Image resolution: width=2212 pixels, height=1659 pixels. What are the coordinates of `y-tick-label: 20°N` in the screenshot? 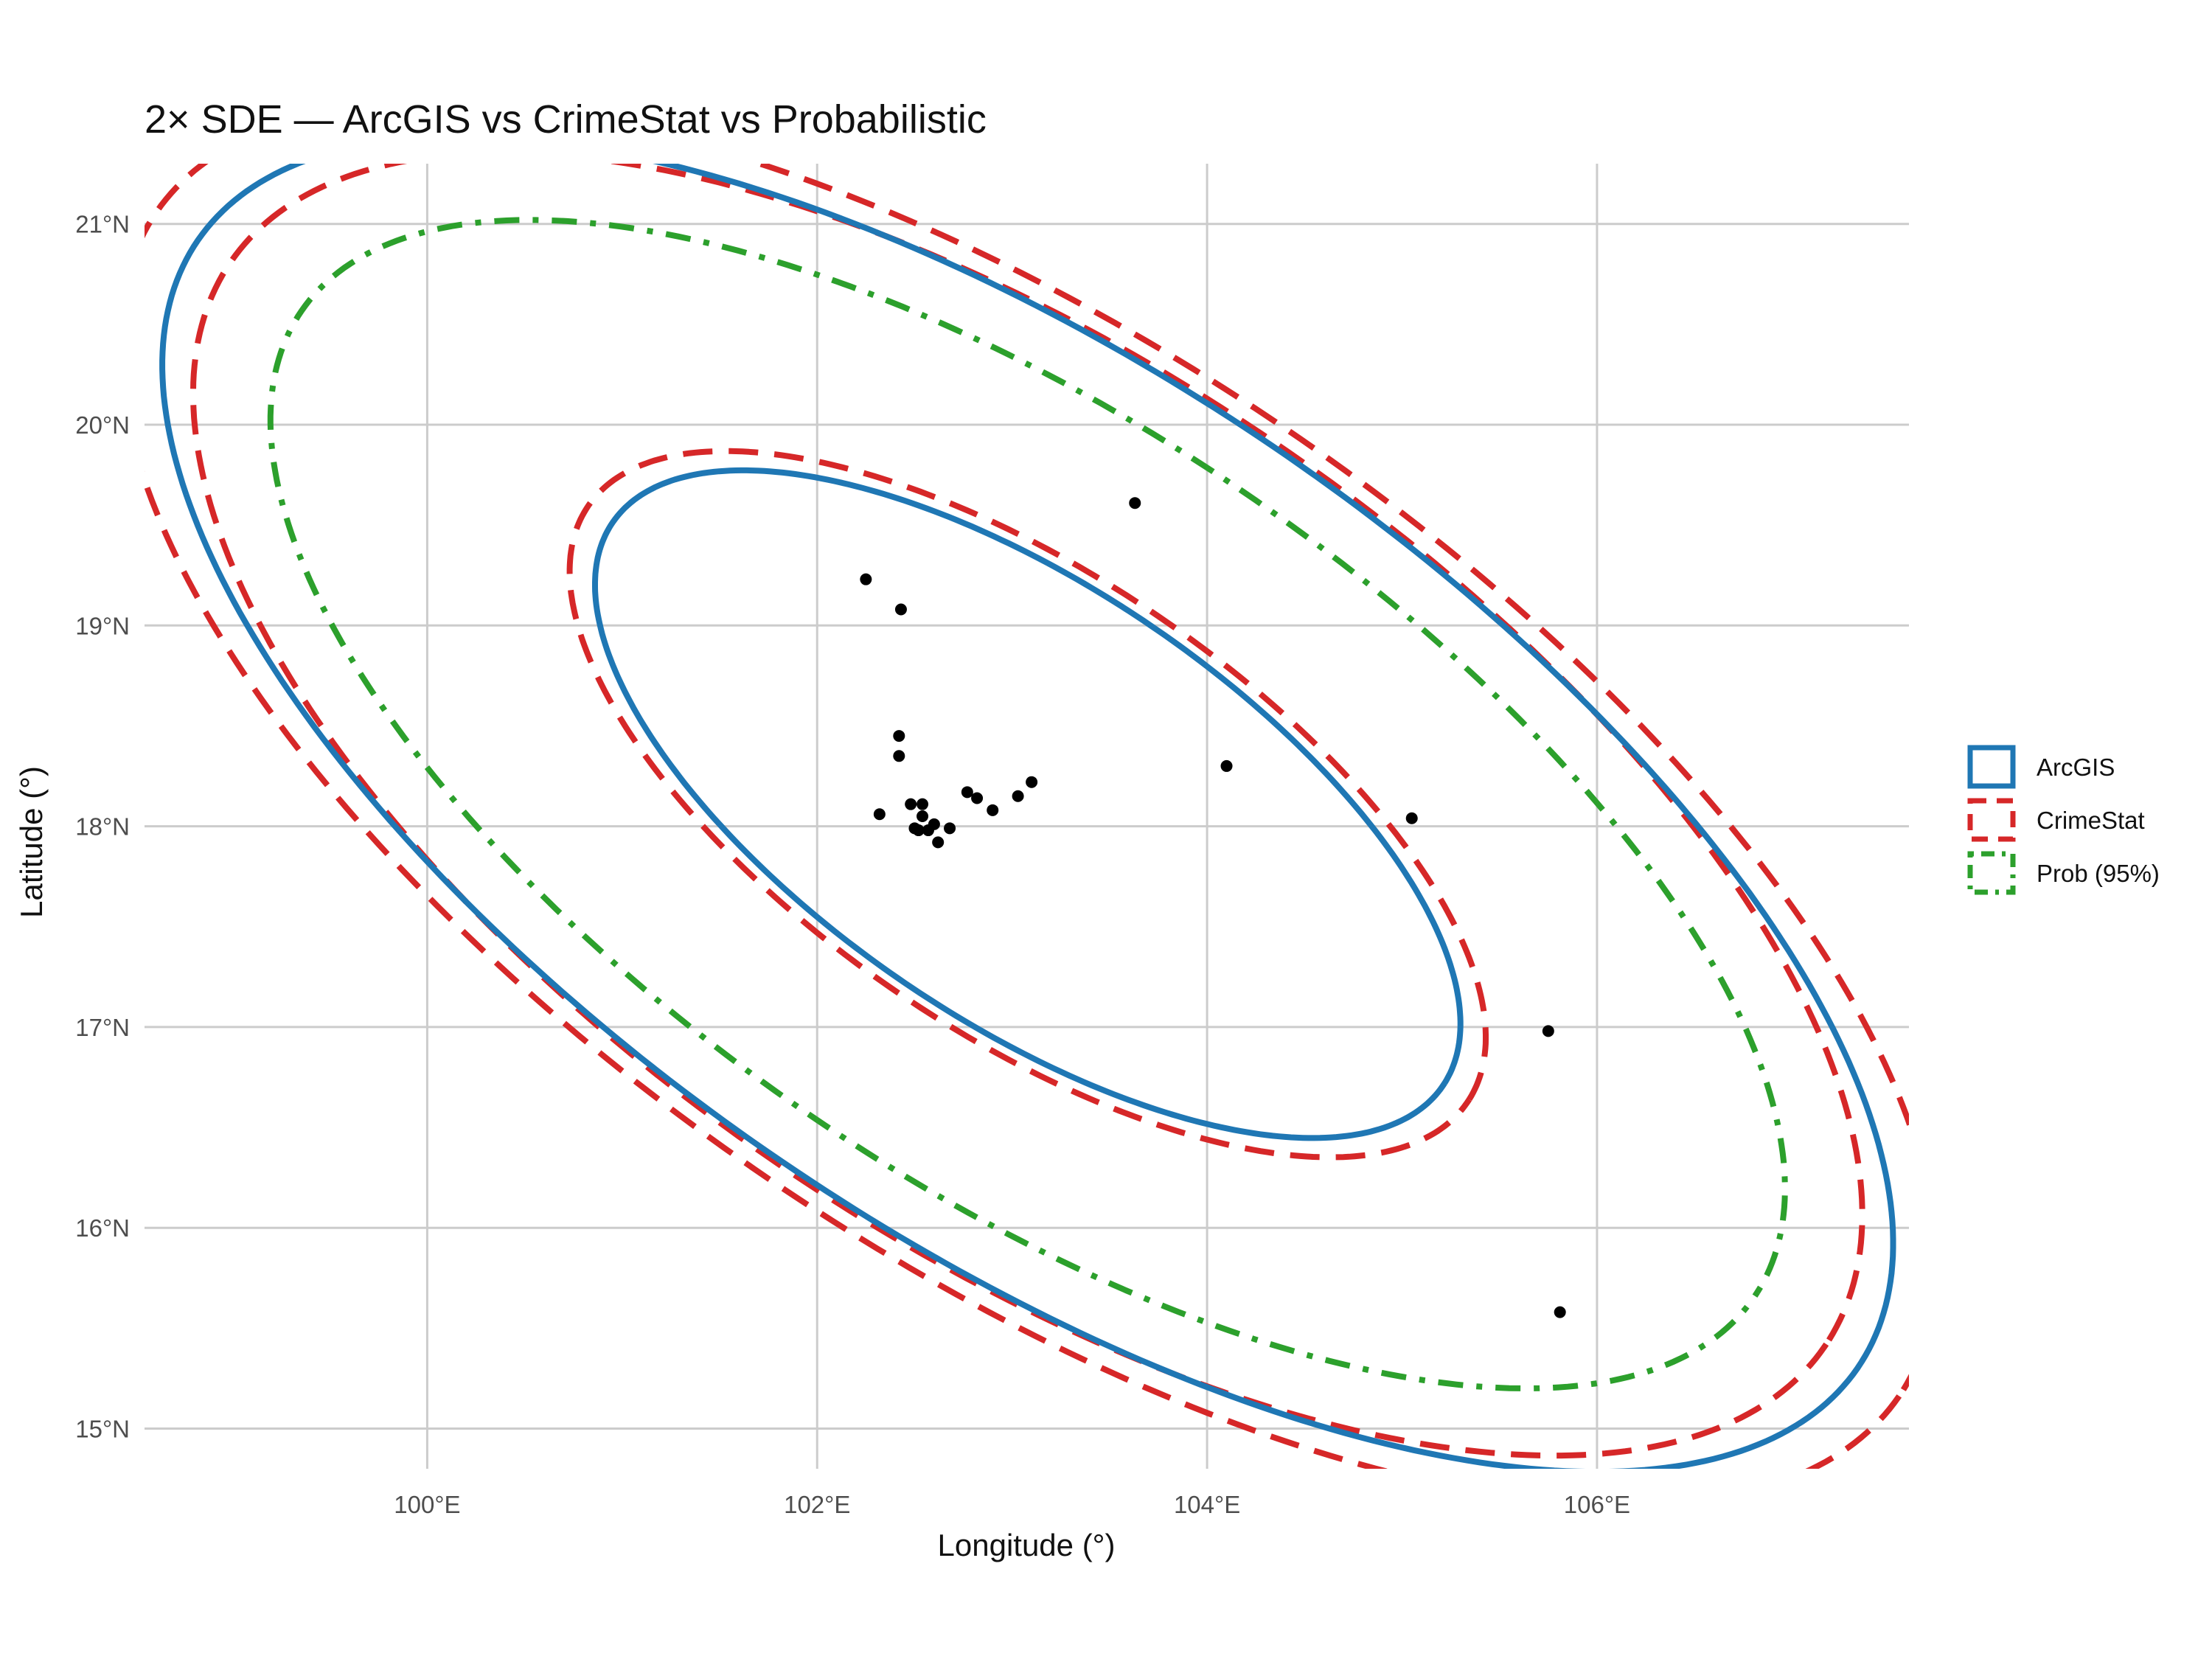 It's located at (102, 425).